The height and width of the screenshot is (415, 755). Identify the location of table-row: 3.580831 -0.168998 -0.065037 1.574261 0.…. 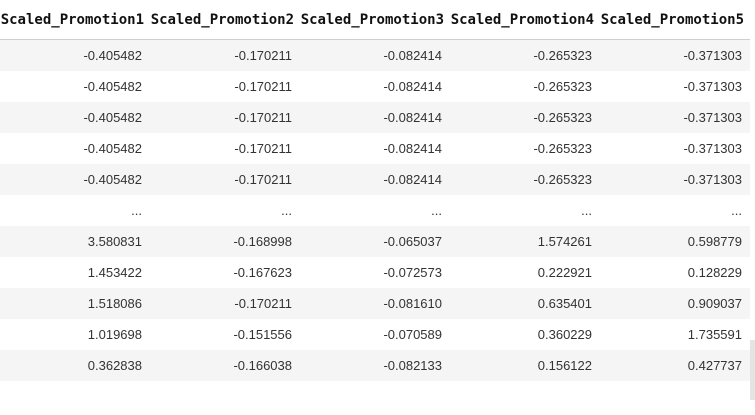
(375, 241).